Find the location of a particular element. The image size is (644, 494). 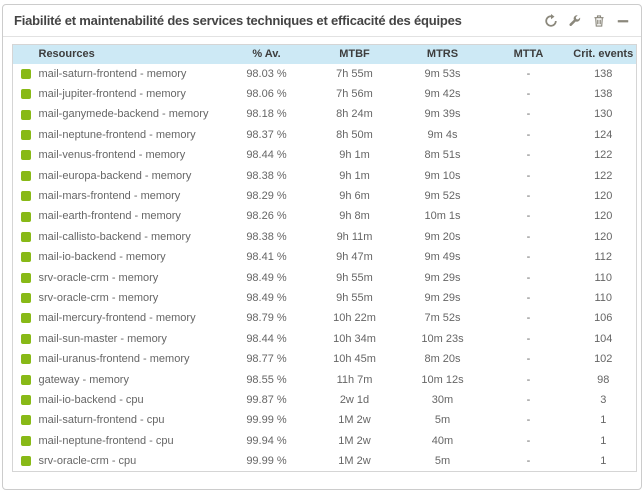

crit-events-value: 98 is located at coordinates (603, 379).